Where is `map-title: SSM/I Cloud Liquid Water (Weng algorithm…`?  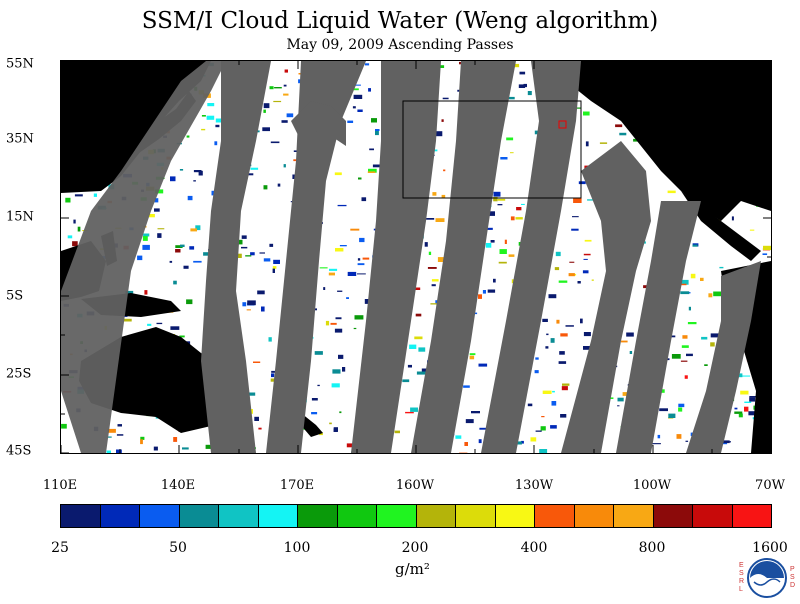
map-title: SSM/I Cloud Liquid Water (Weng algorithm… is located at coordinates (400, 21).